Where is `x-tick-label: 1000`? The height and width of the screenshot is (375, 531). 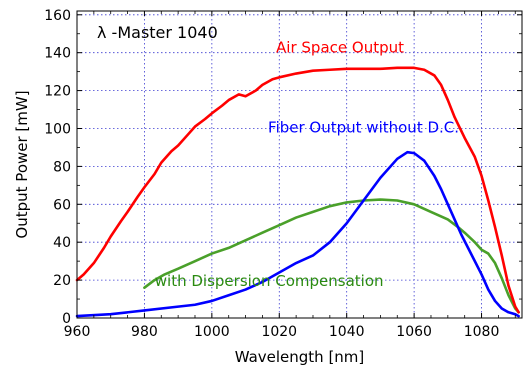 x-tick-label: 1000 is located at coordinates (212, 332).